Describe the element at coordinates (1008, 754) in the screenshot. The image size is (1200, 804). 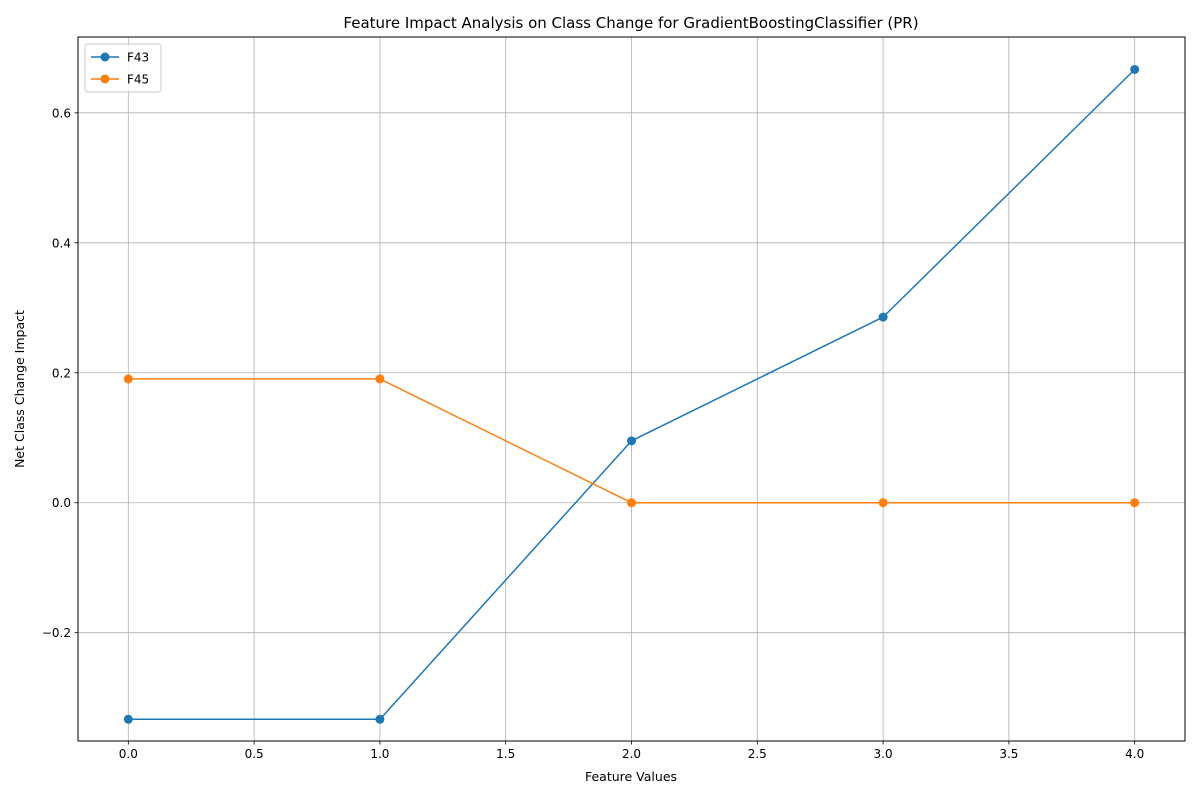
I see `x-tick-label: 3.5` at that location.